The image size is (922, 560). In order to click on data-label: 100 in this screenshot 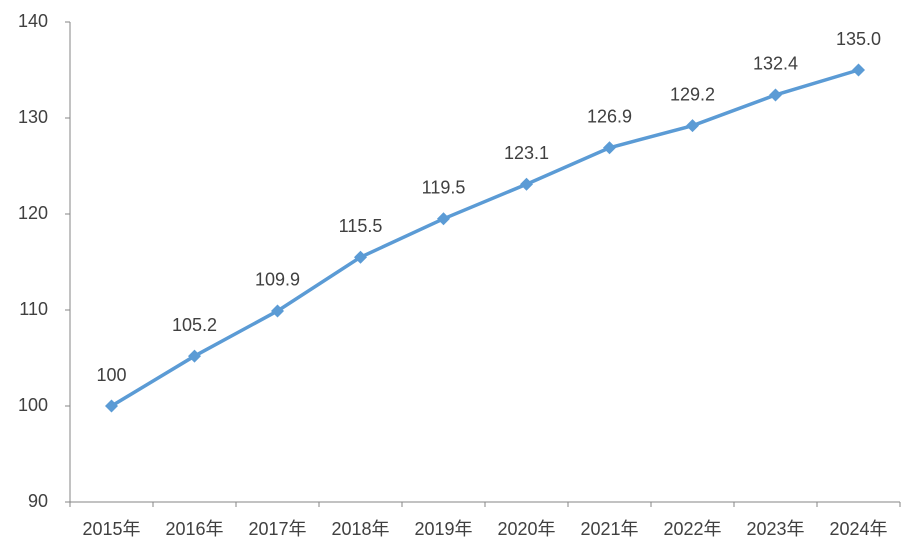, I will do `click(111, 375)`.